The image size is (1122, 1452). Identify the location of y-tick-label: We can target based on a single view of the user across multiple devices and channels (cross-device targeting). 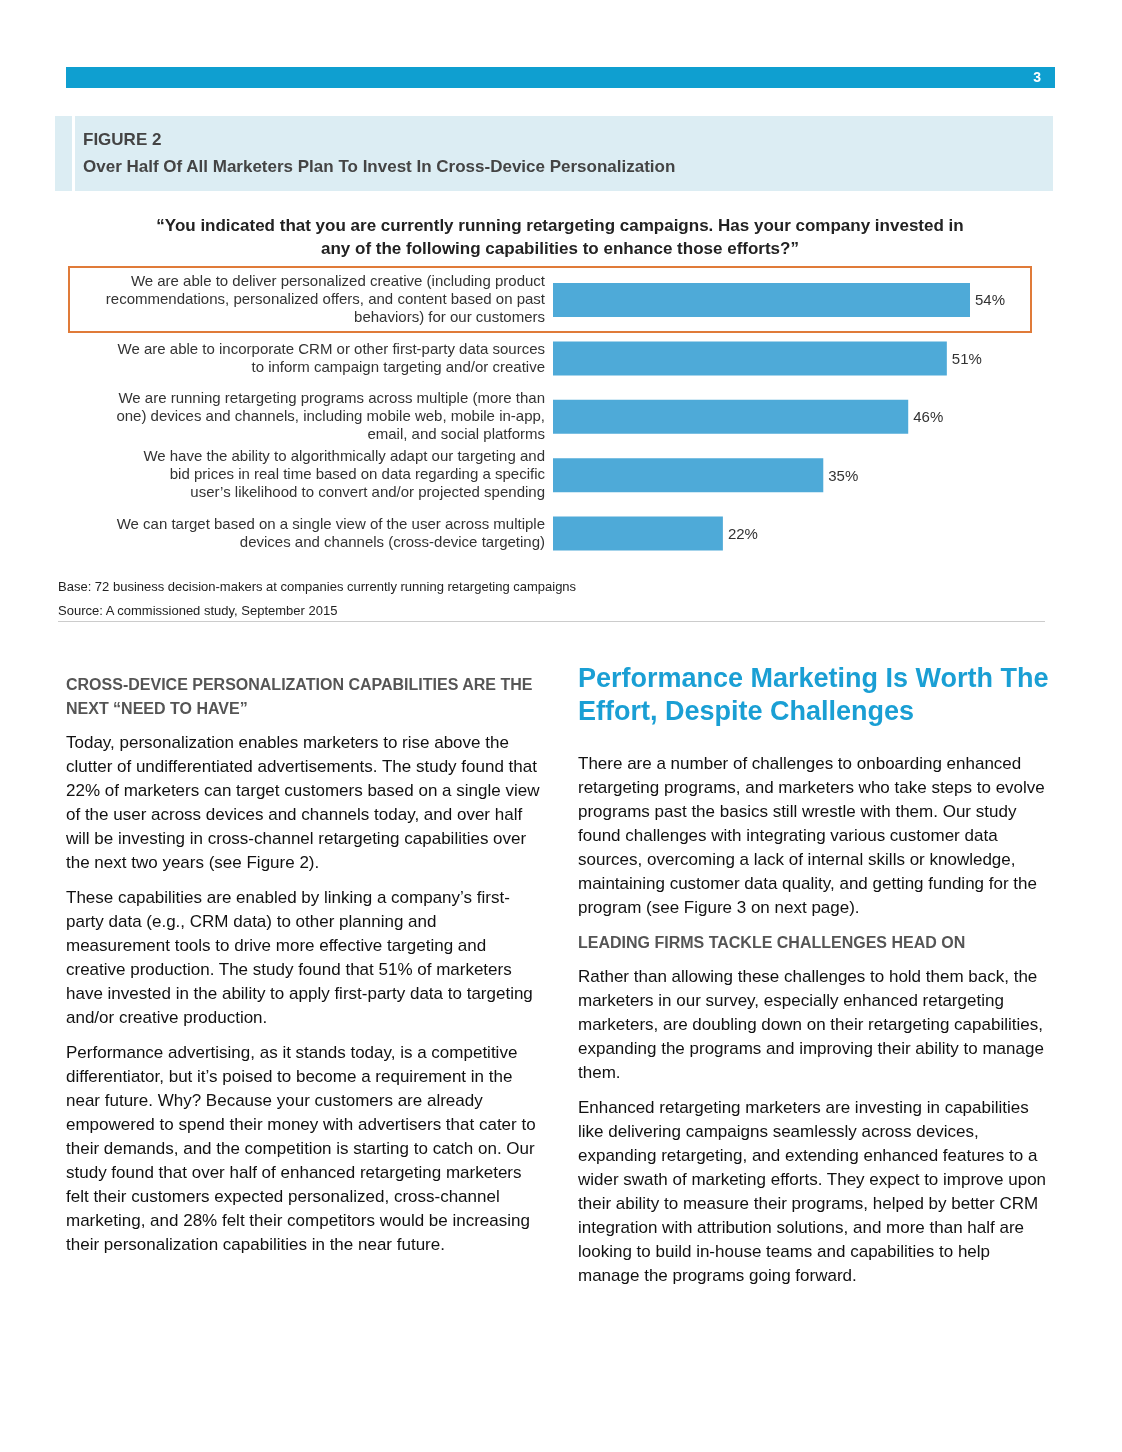
(330, 532).